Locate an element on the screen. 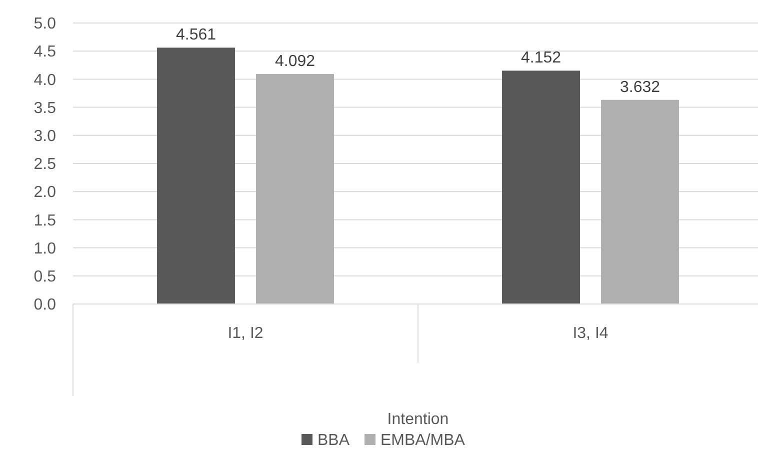 The image size is (758, 464). y-tick-label: 1.0 is located at coordinates (45, 249).